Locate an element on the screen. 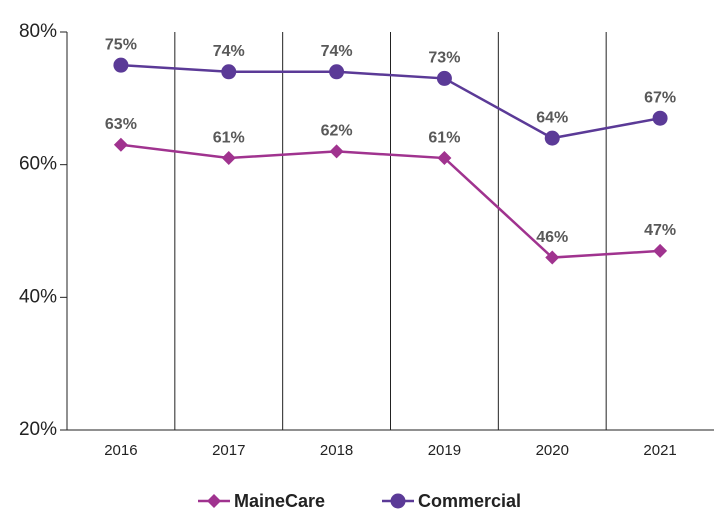 Image resolution: width=722 pixels, height=517 pixels. x-tick-label: 2021 is located at coordinates (659, 450).